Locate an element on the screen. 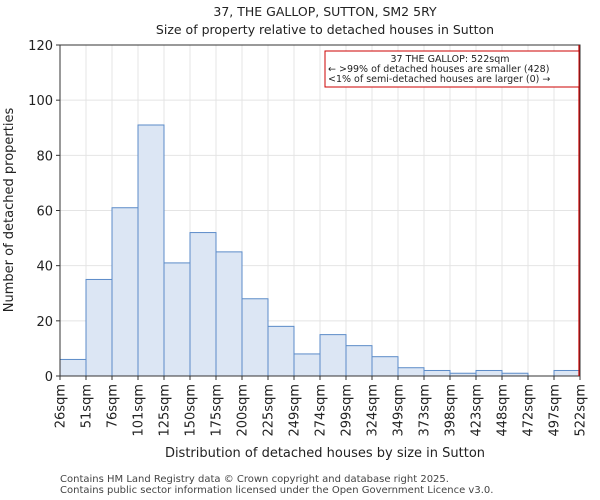 The height and width of the screenshot is (500, 600). x-tick-label-448sqm: 448sqm is located at coordinates (503, 410).